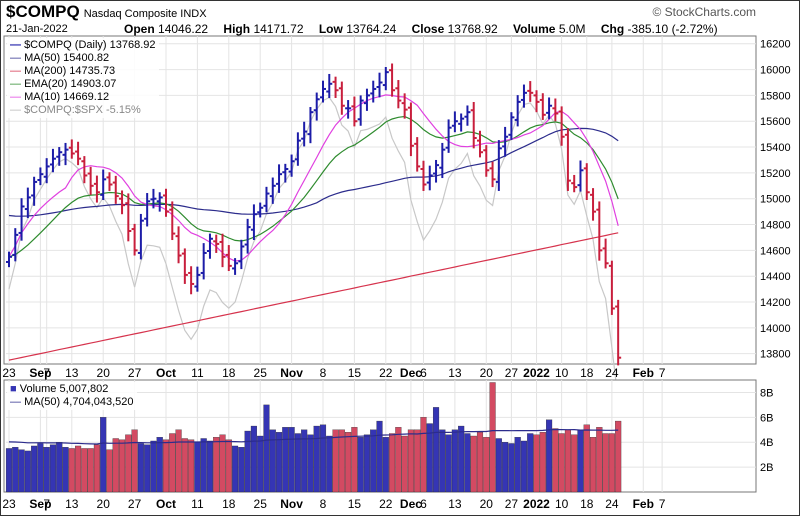 This screenshot has width=800, height=516. I want to click on legend-ma200: — MA(200) 14735.73, so click(63, 71).